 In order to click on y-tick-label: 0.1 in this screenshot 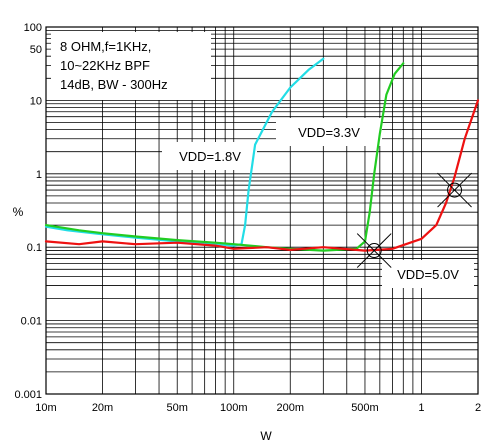, I will do `click(34, 248)`.